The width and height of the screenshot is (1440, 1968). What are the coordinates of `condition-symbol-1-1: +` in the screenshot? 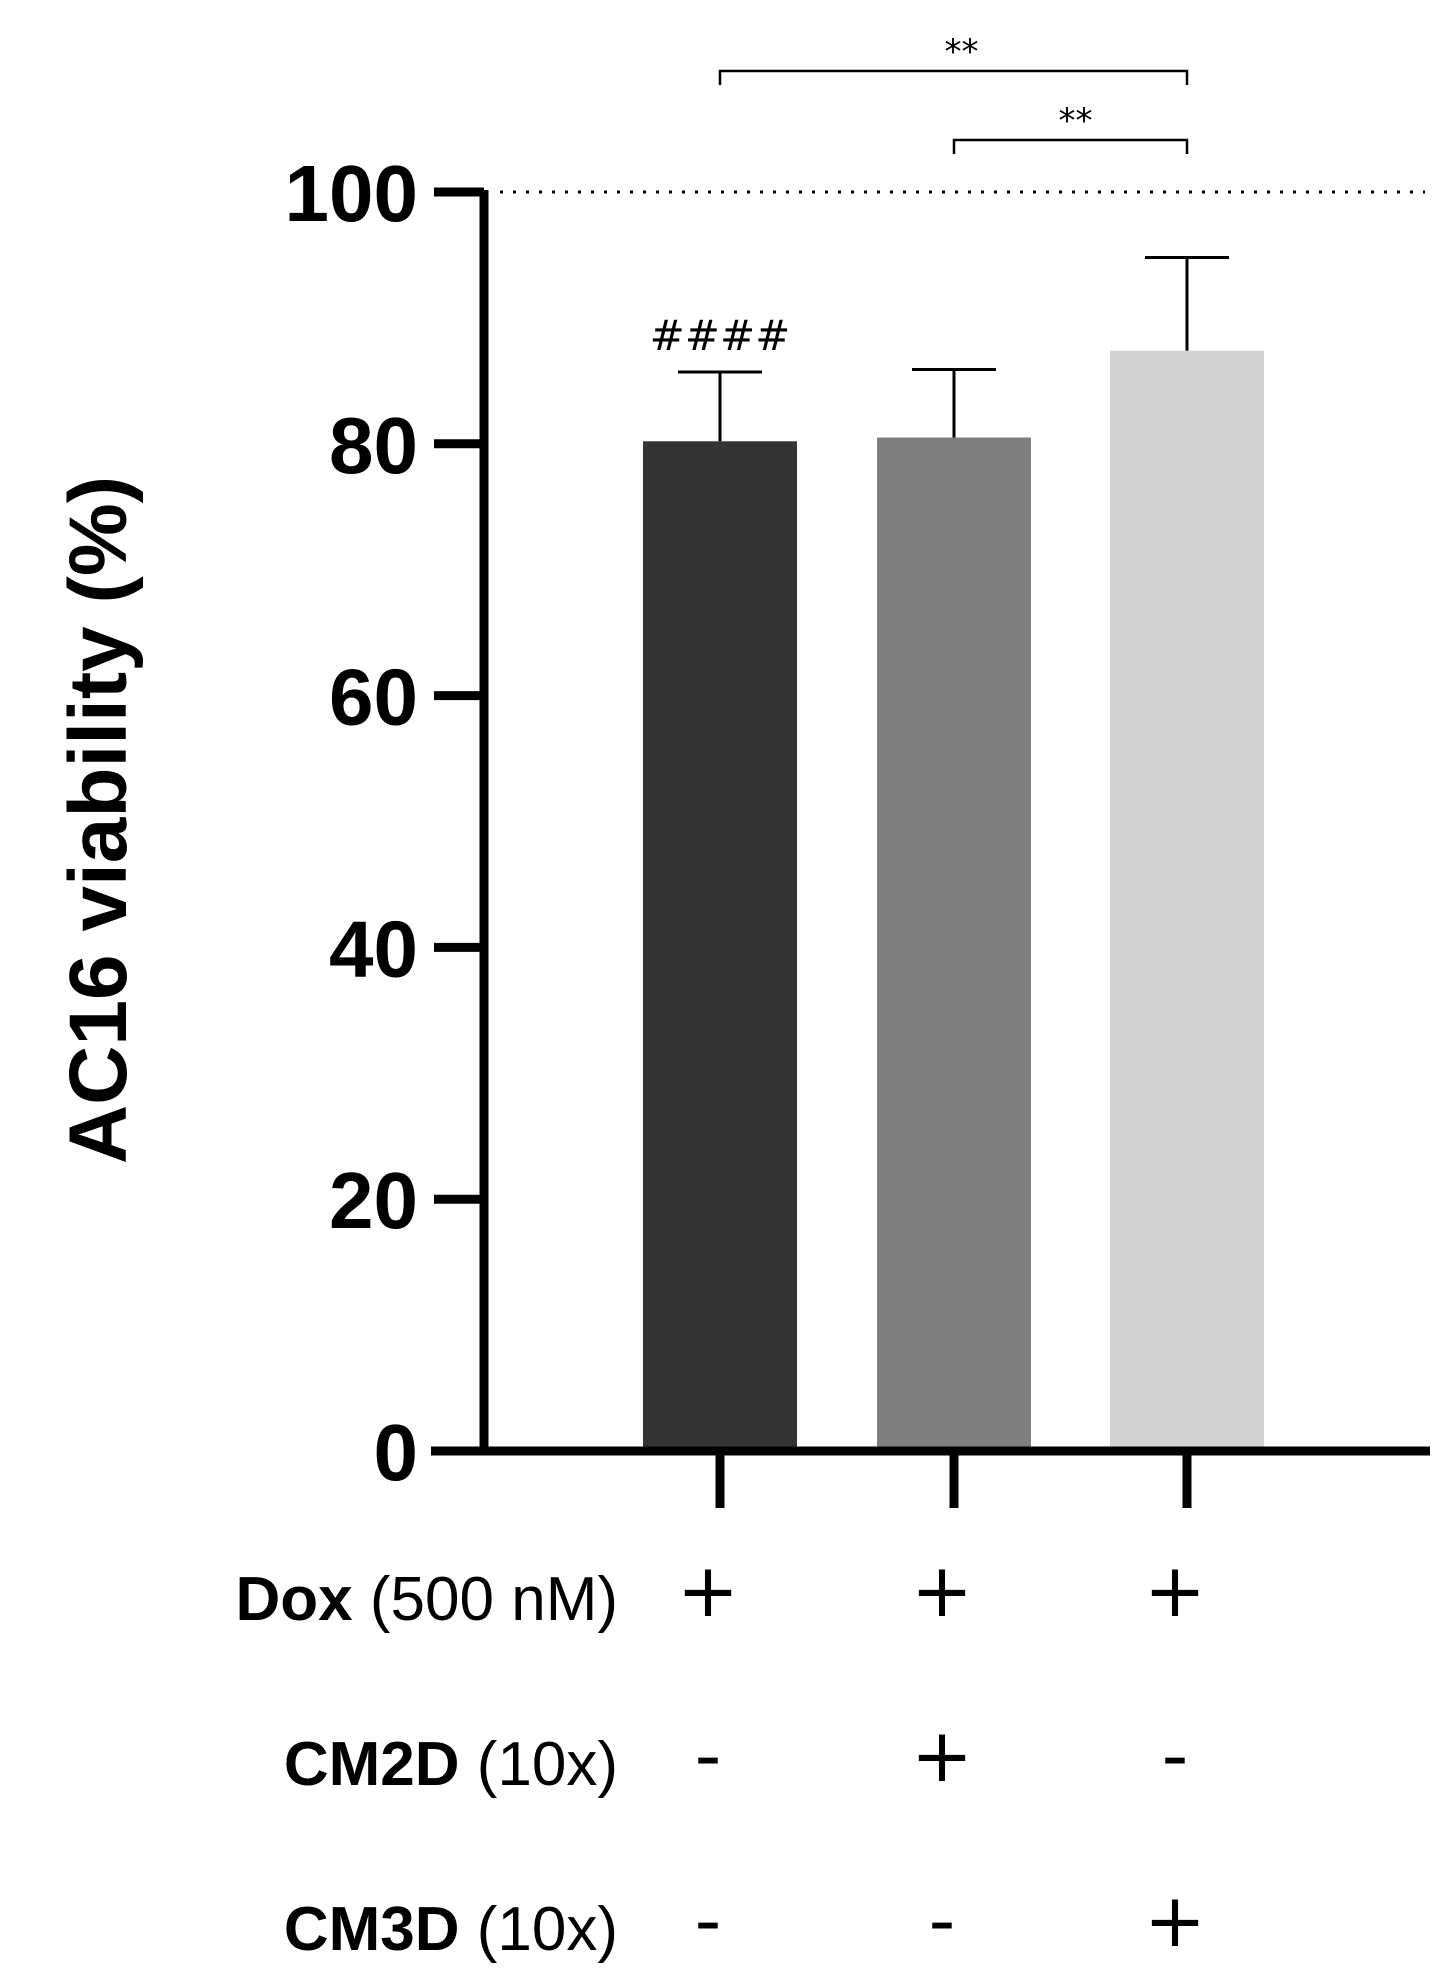 It's located at (942, 1756).